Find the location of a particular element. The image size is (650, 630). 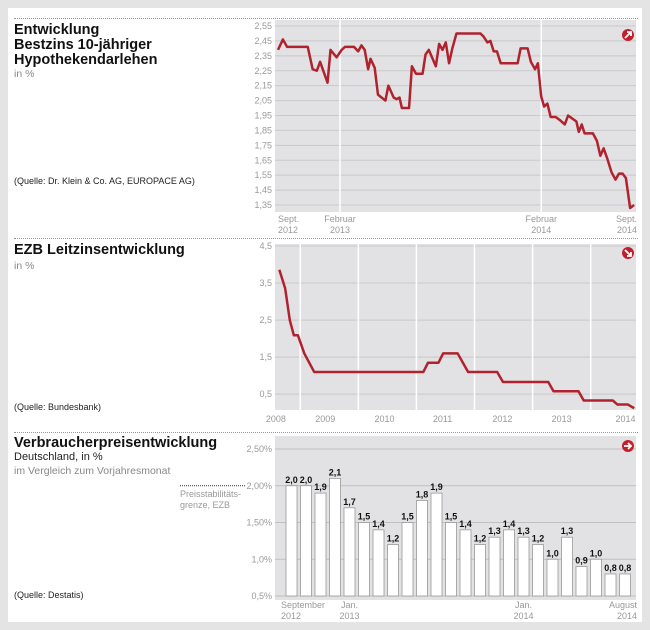

bar-value-label: 1,8 is located at coordinates (422, 494).